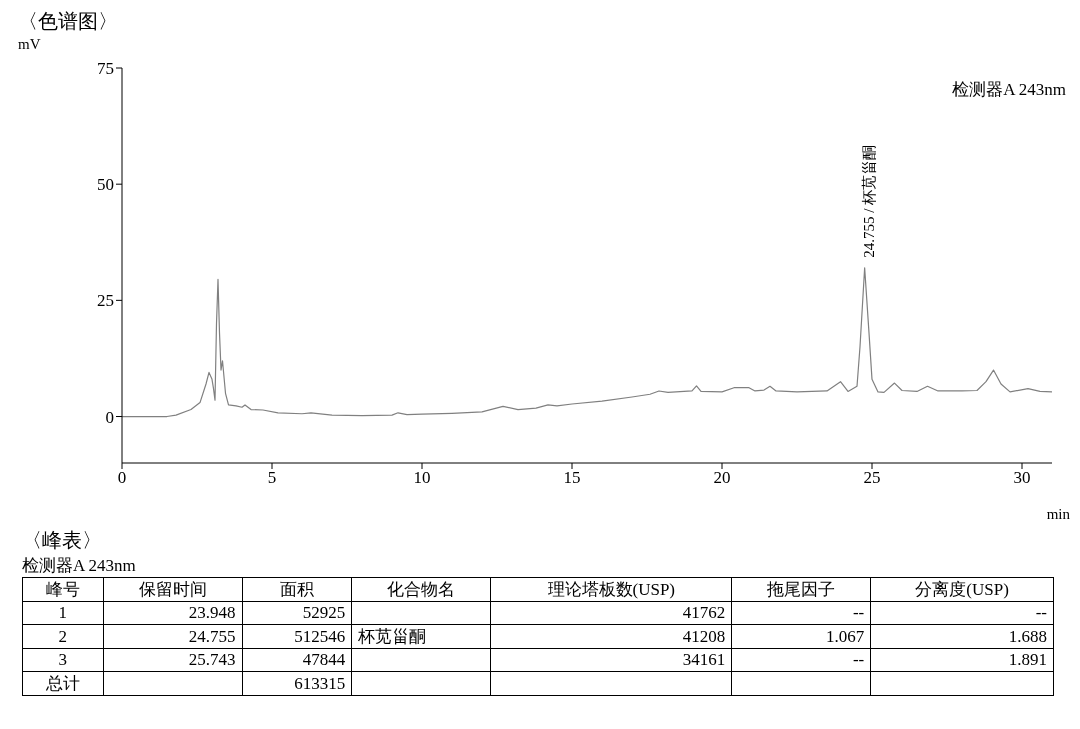 The height and width of the screenshot is (729, 1080). Describe the element at coordinates (320, 683) in the screenshot. I see `text: 613315` at that location.